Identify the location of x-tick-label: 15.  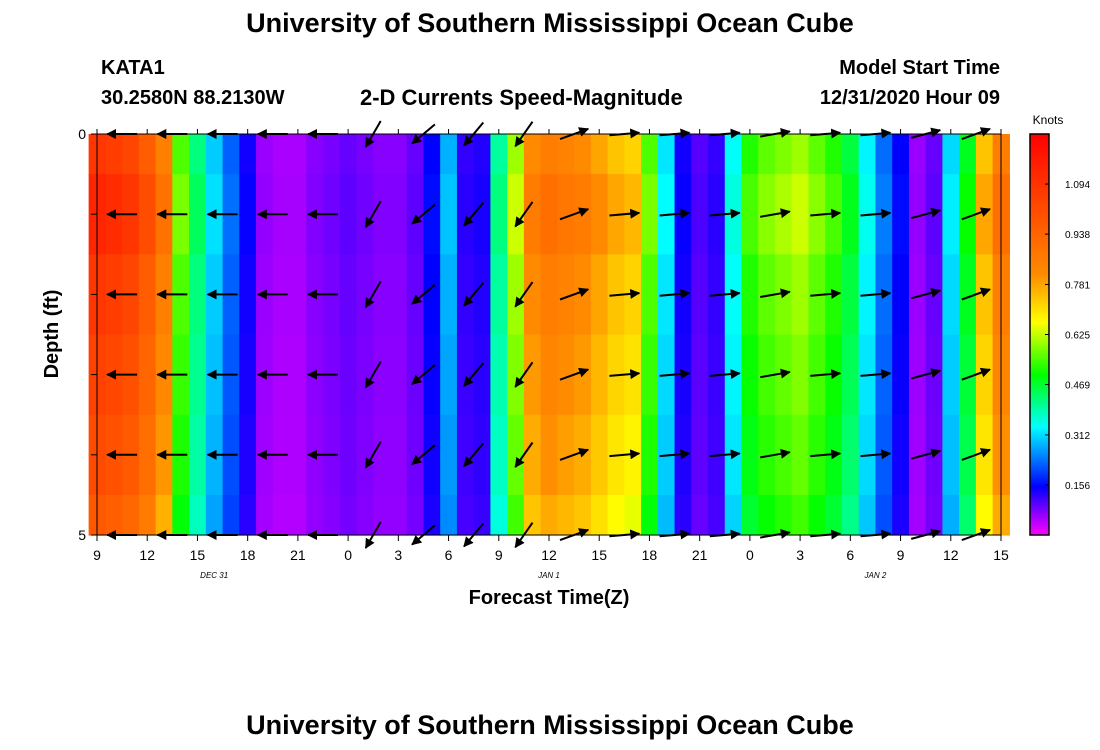
(599, 555).